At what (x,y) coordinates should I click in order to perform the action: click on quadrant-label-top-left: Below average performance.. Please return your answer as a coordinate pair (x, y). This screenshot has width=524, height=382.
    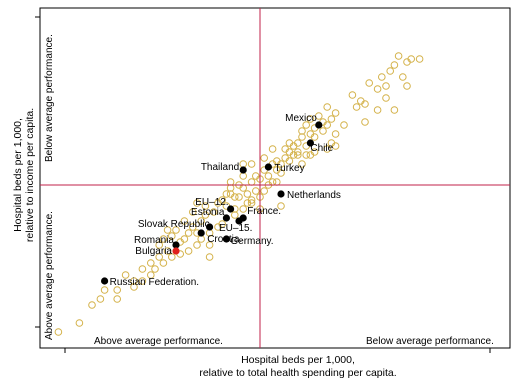
    Looking at the image, I should click on (49, 98).